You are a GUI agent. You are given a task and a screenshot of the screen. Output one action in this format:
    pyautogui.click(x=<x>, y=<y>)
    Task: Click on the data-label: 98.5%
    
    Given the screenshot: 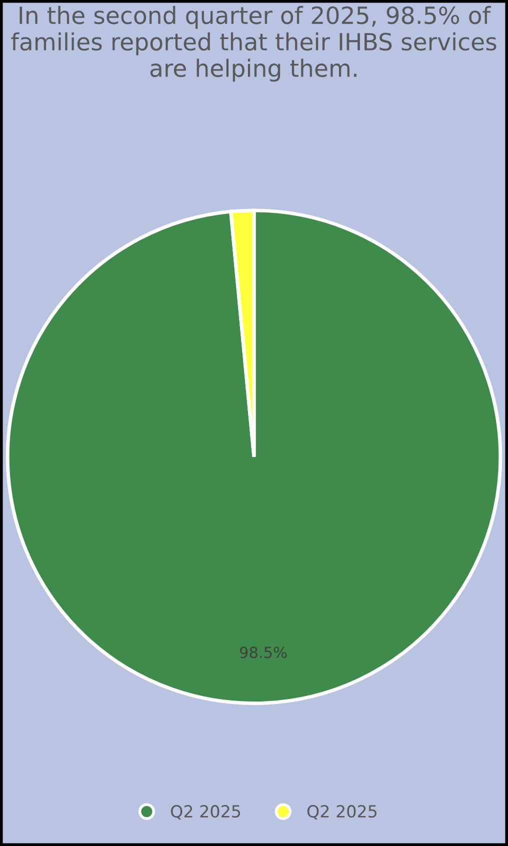 What is the action you would take?
    pyautogui.click(x=263, y=652)
    